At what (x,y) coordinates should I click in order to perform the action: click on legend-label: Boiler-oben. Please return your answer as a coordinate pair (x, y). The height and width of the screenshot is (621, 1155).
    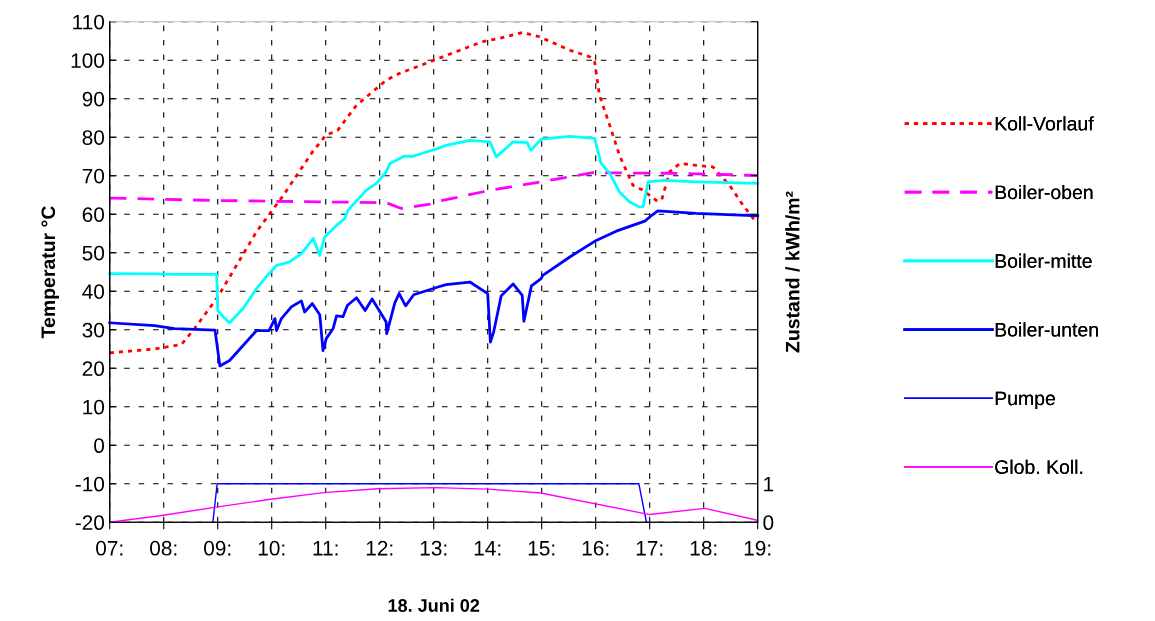
    Looking at the image, I should click on (1044, 192).